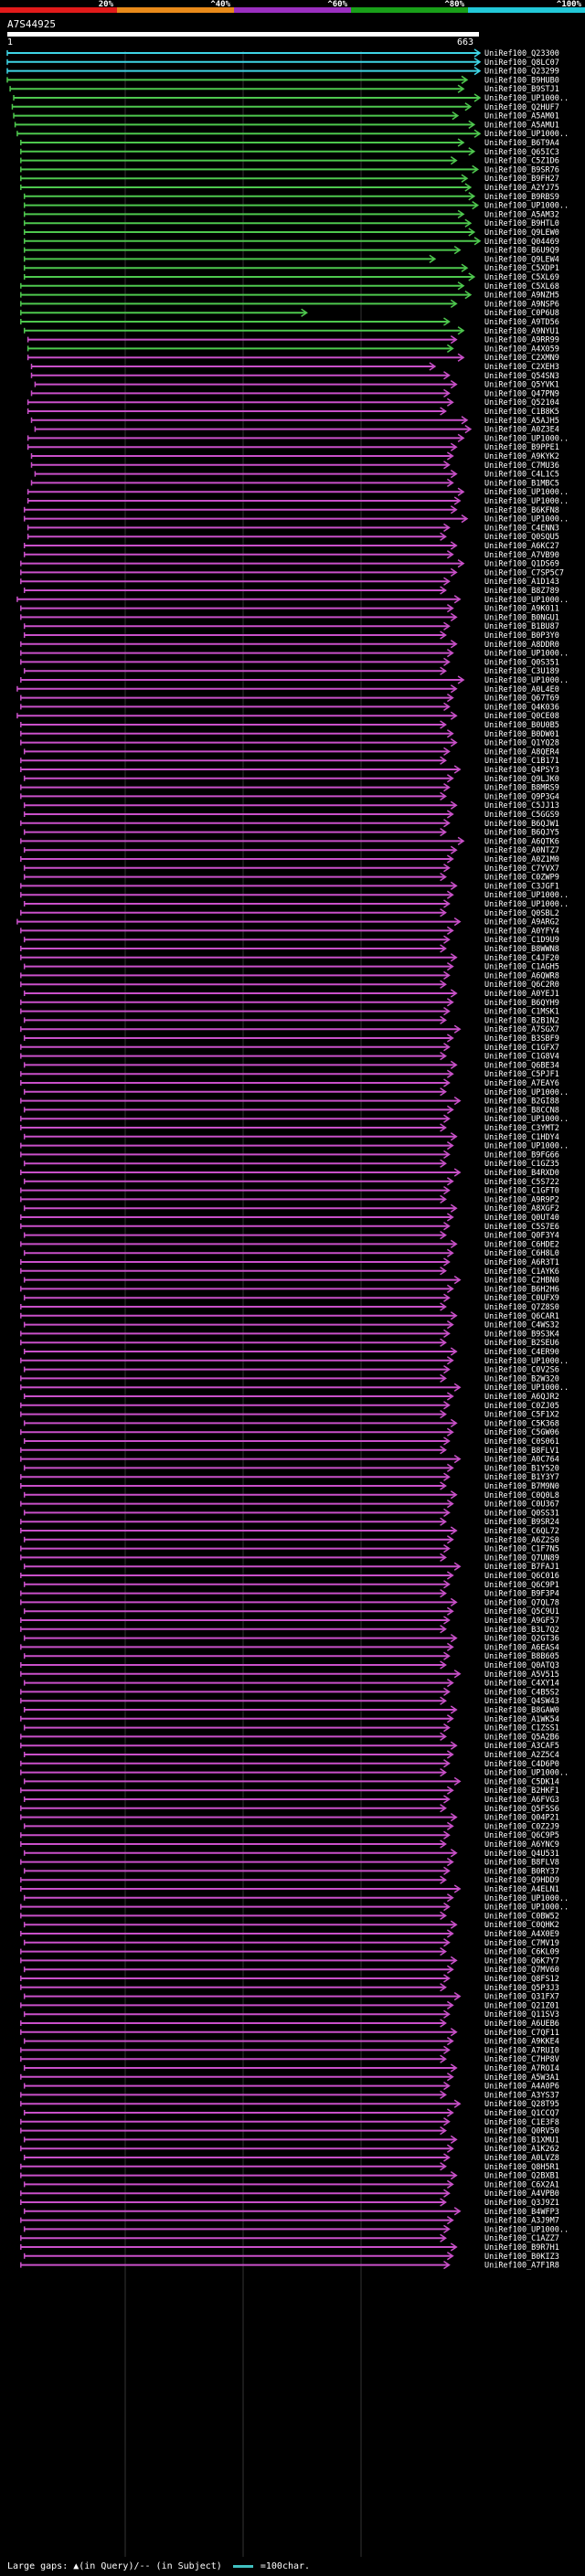 The width and height of the screenshot is (585, 2576). I want to click on hit-row: UniRef100_C1GZ35, so click(291, 1164).